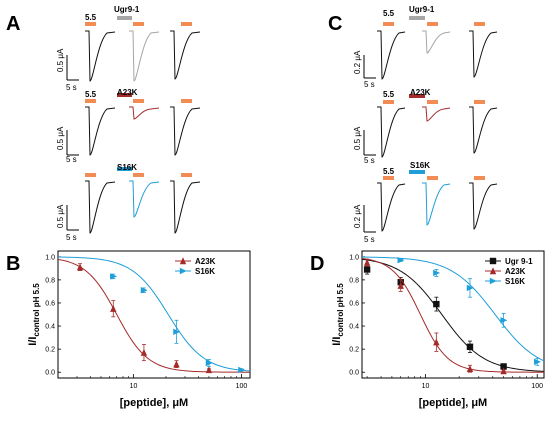 The width and height of the screenshot is (550, 421). What do you see at coordinates (186, 175) in the screenshot?
I see `ph-bar-a3-c3` at bounding box center [186, 175].